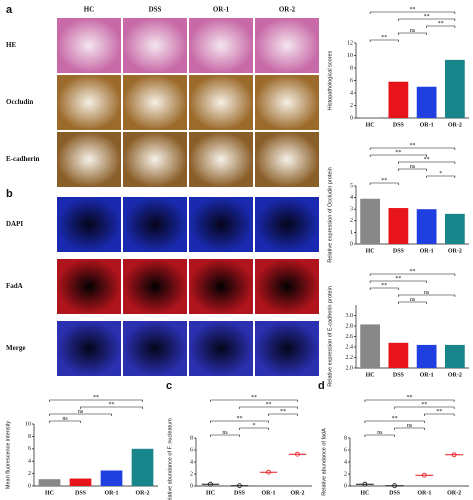 The height and width of the screenshot is (500, 473). What do you see at coordinates (350, 368) in the screenshot?
I see `y-tick-label: 2.0` at bounding box center [350, 368].